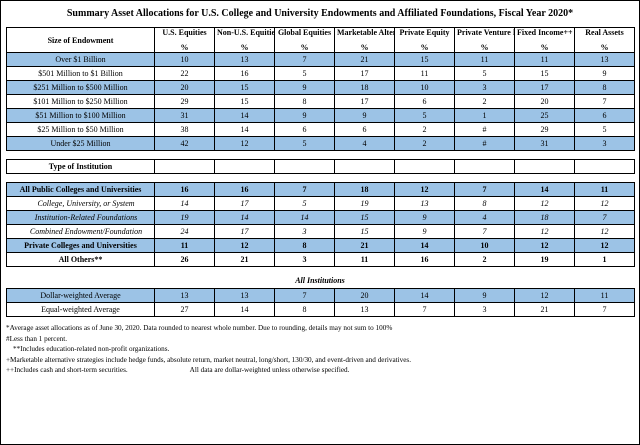 This screenshot has width=640, height=445. What do you see at coordinates (184, 130) in the screenshot?
I see `cell-value: 38` at bounding box center [184, 130].